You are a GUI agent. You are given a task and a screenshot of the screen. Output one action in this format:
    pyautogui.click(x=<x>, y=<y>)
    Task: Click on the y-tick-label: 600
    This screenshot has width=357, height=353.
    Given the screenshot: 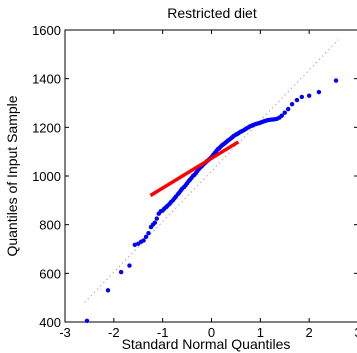 What is the action you would take?
    pyautogui.click(x=50, y=273)
    